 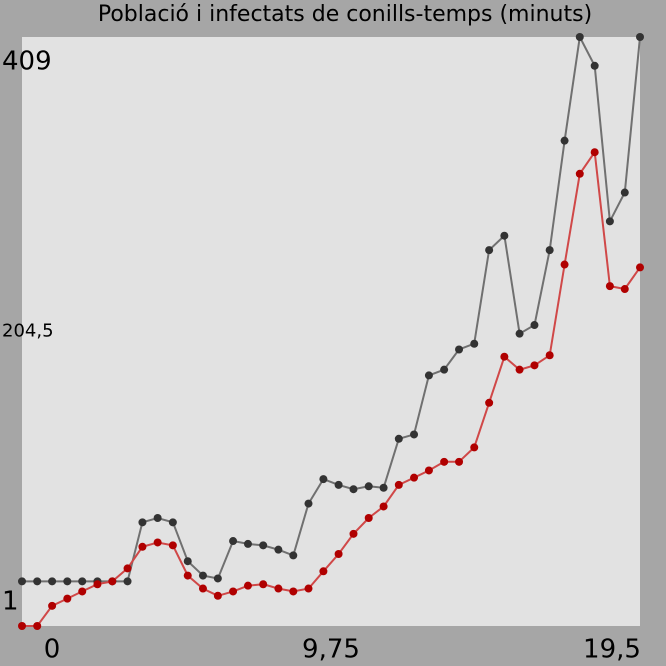 What do you see at coordinates (27, 62) in the screenshot?
I see `y-tick-label: 409` at bounding box center [27, 62].